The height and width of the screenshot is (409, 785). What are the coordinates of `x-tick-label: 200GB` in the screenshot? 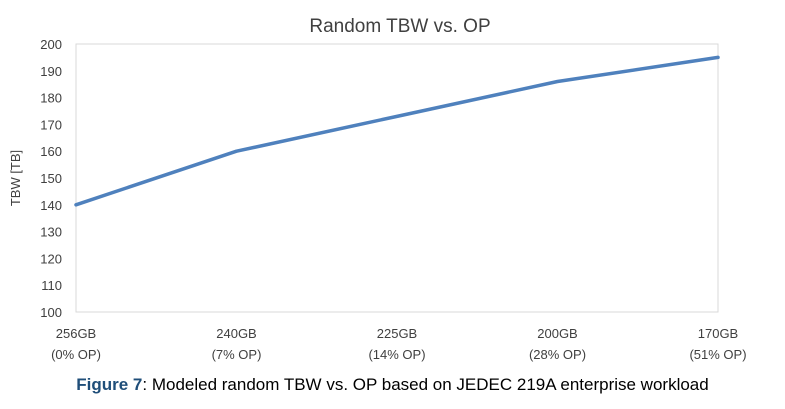 It's located at (557, 333).